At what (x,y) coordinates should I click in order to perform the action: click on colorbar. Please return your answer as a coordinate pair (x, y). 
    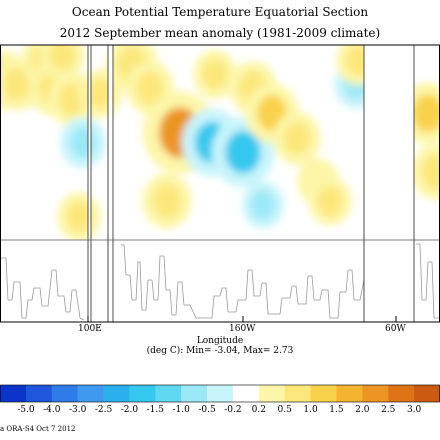
    Looking at the image, I should click on (220, 393).